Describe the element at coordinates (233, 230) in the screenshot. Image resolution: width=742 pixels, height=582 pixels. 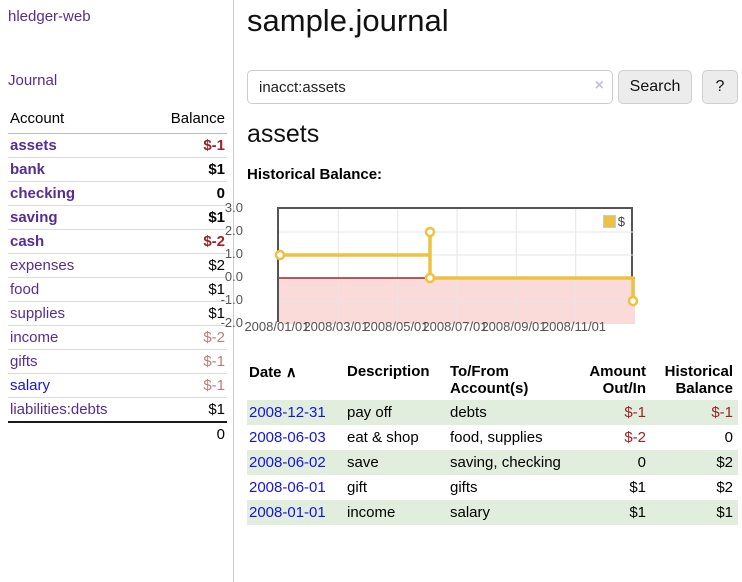
I see `y-tick: 2.0` at that location.